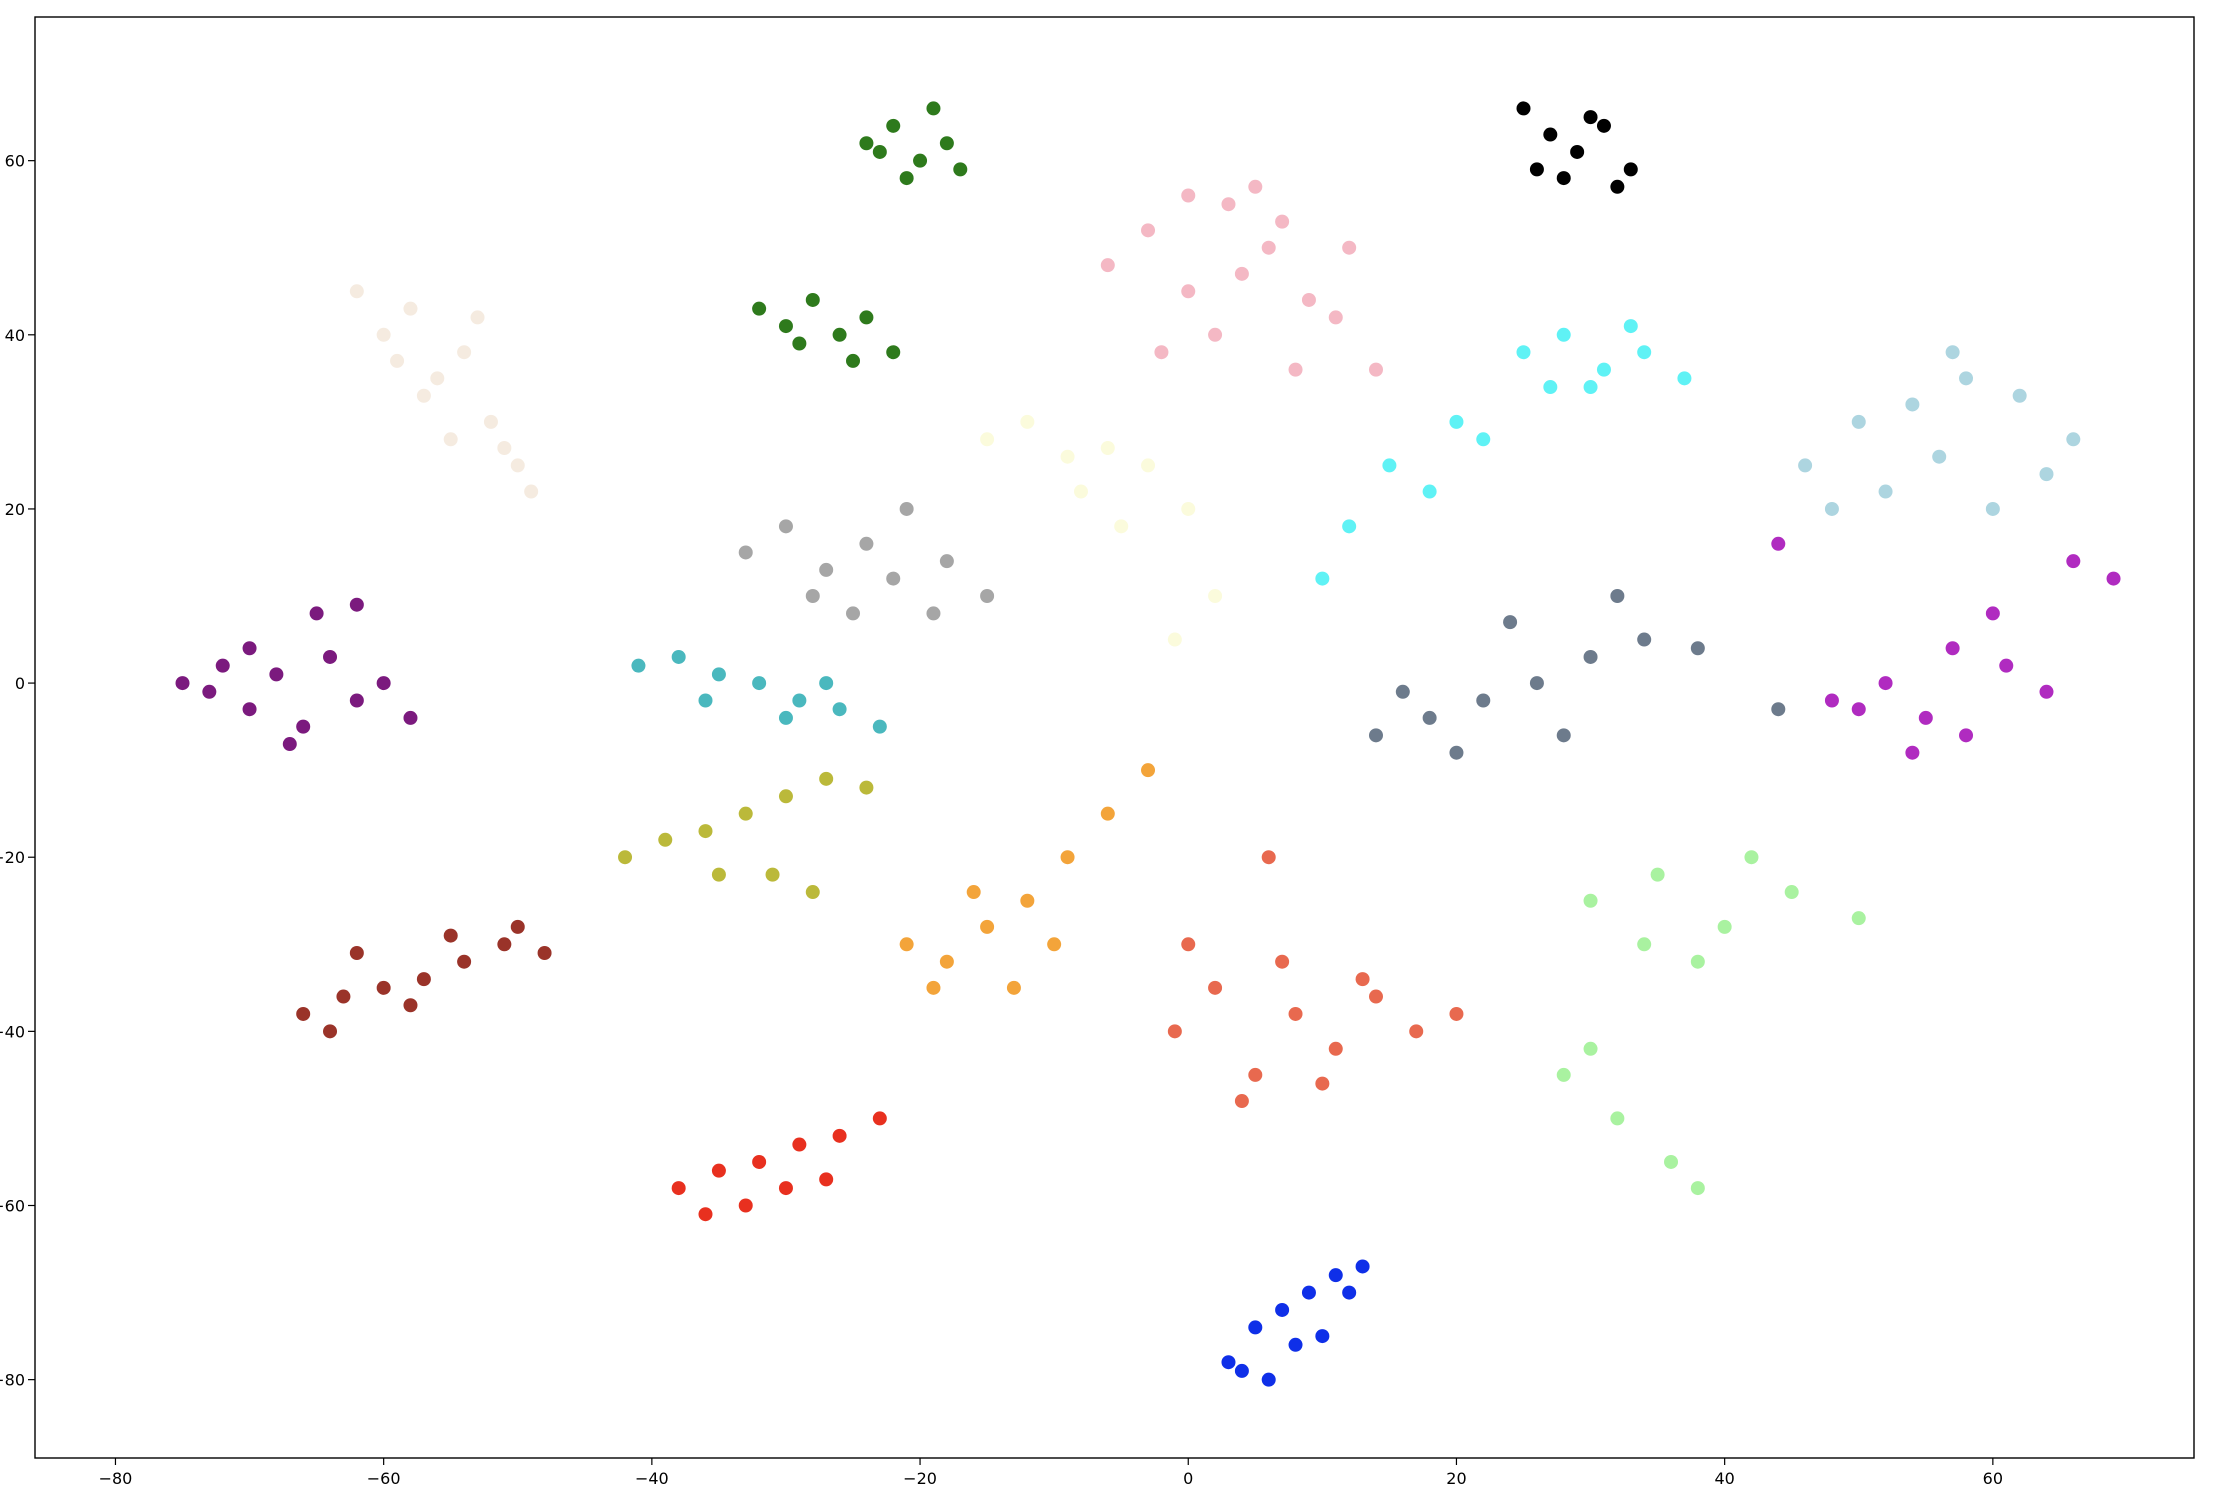 The height and width of the screenshot is (1488, 2224). Describe the element at coordinates (384, 1478) in the screenshot. I see `x-tick-label: −60` at that location.